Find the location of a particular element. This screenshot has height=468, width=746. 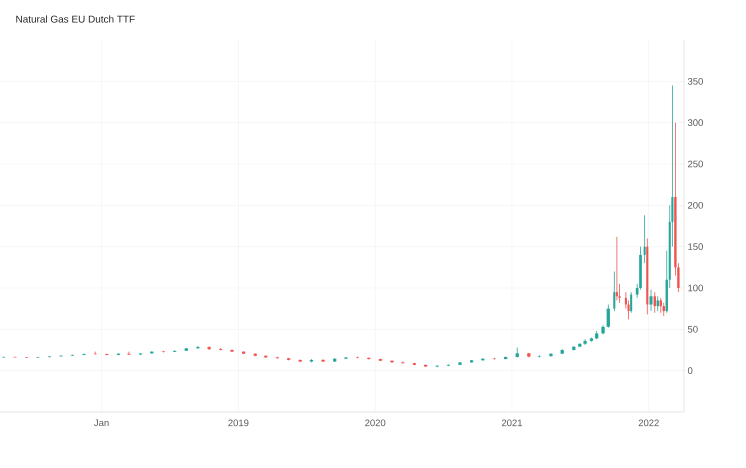

y-tick-label: 350 is located at coordinates (695, 81).